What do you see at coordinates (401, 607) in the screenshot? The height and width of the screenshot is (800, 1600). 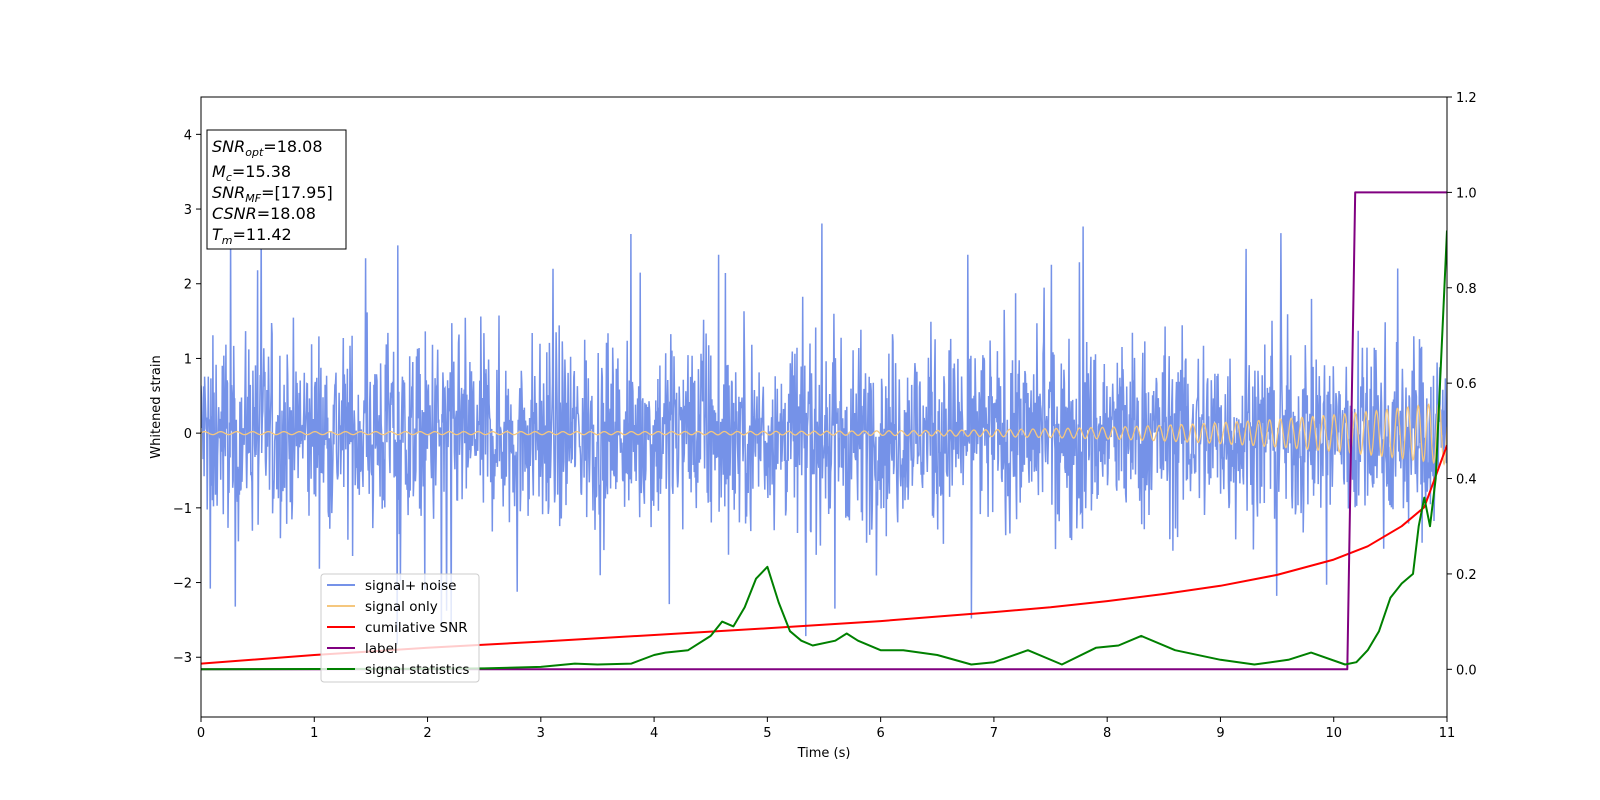 I see `legend-label: signal only` at bounding box center [401, 607].